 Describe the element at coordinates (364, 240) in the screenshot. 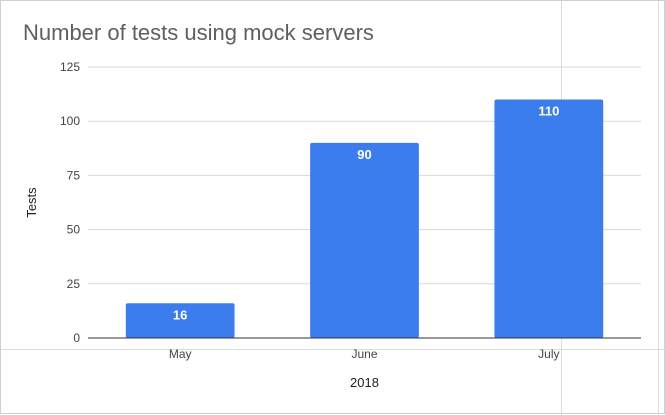

I see `bar-june` at that location.